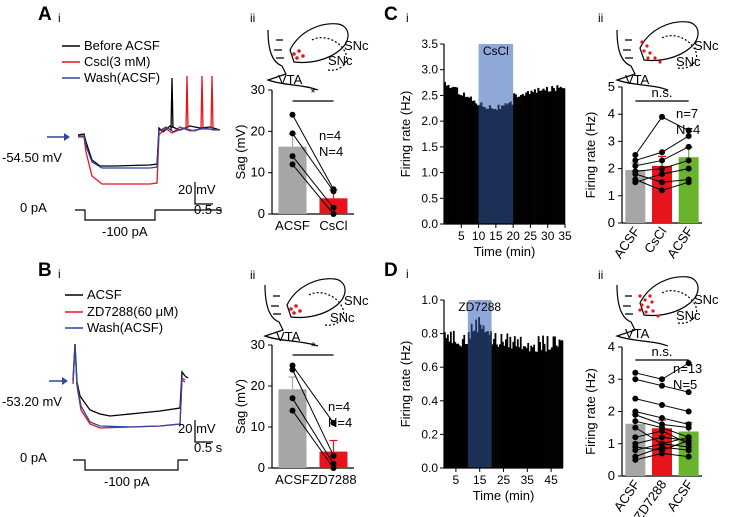 The width and height of the screenshot is (735, 517). What do you see at coordinates (688, 129) in the screenshot?
I see `N-label: N=4` at bounding box center [688, 129].